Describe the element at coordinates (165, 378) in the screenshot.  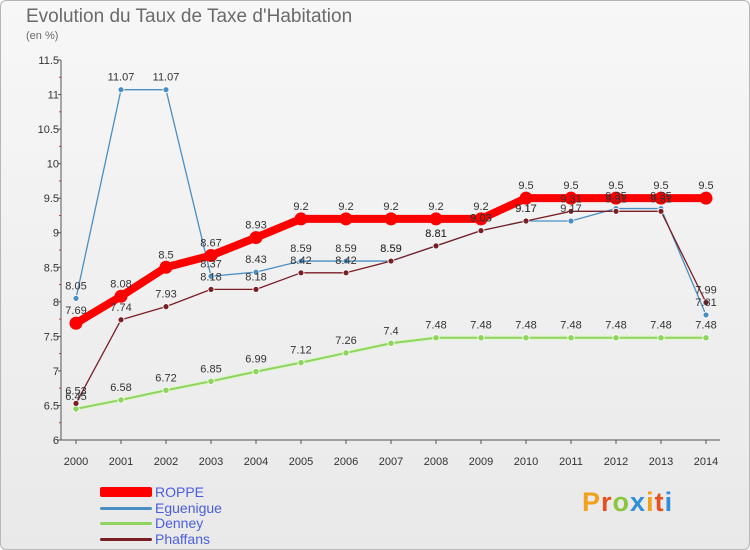
I see `data-label-denney: 6.72` at that location.